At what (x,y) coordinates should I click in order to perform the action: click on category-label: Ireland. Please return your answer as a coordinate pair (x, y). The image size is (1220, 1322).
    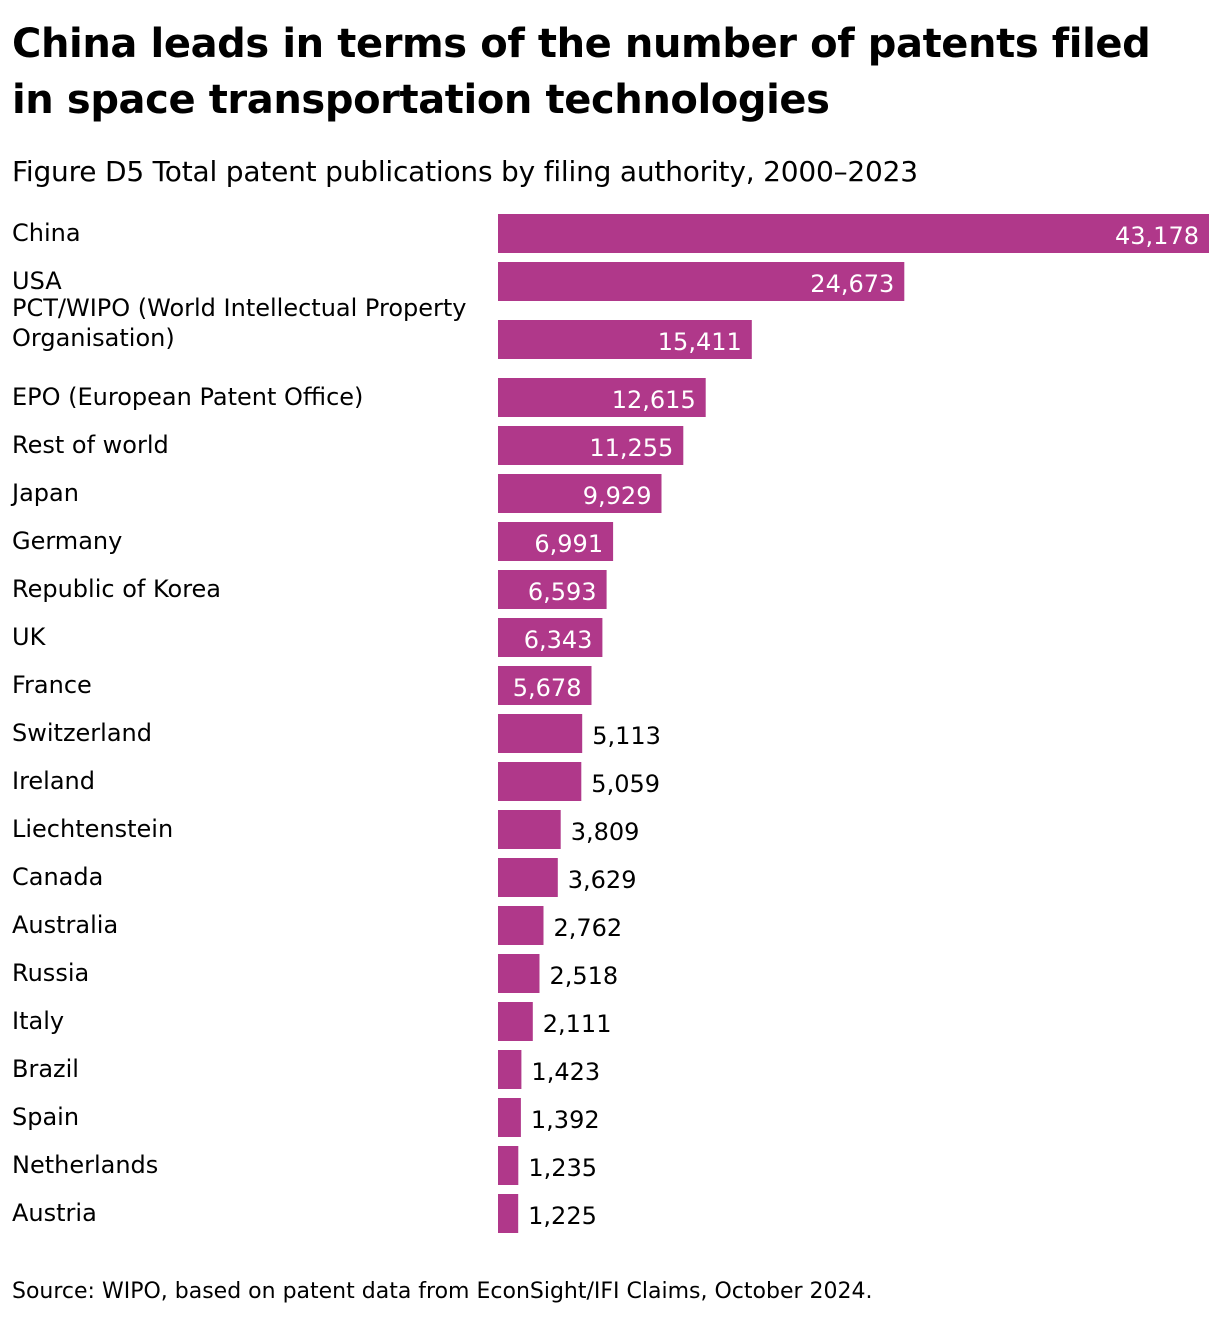
    Looking at the image, I should click on (53, 781).